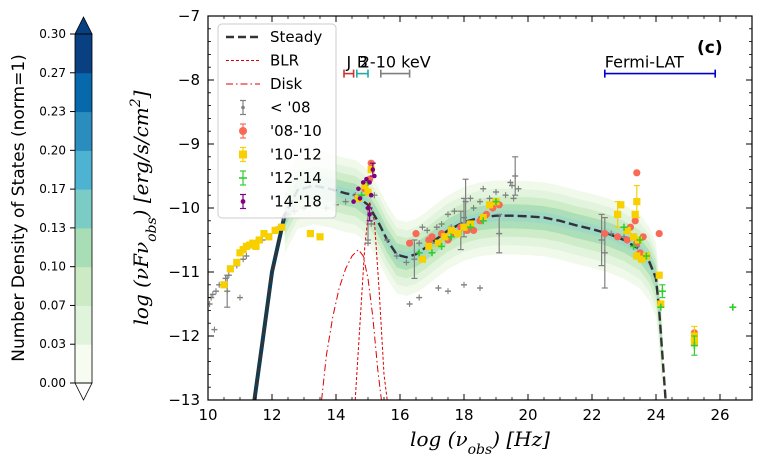 This screenshot has width=761, height=463. Describe the element at coordinates (520, 439) in the screenshot. I see `x-axis-title-unit: ) [Hz]` at that location.